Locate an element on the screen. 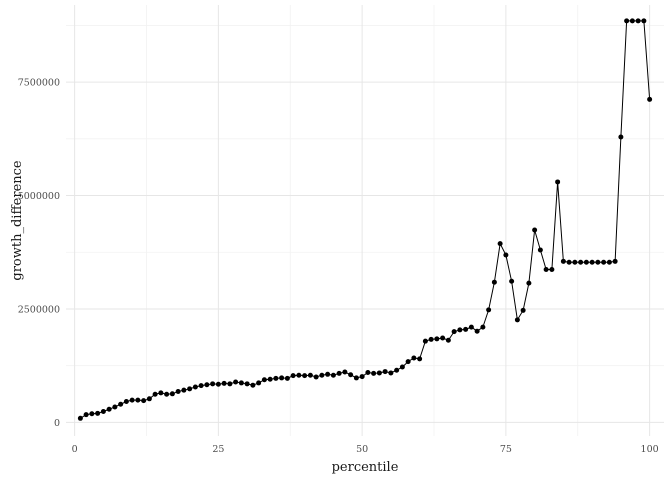 The image size is (672, 480). y-axis-title: growth_difference is located at coordinates (17, 220).